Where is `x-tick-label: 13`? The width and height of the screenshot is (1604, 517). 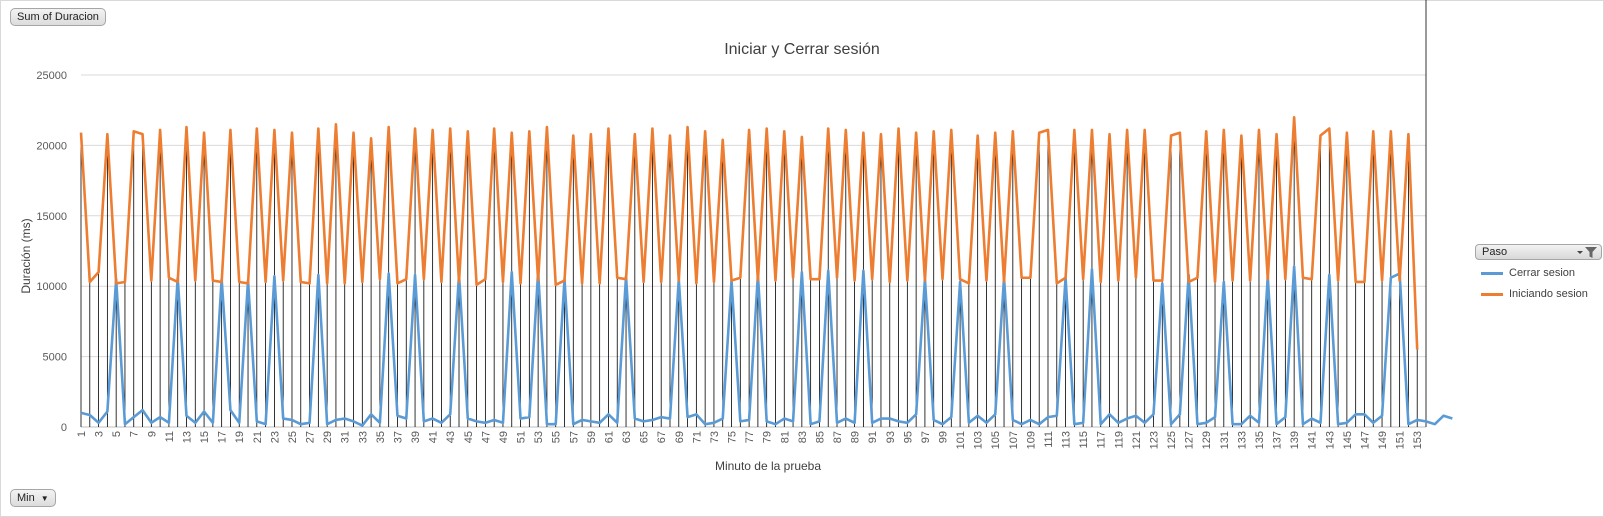 x-tick-label: 13 is located at coordinates (187, 437).